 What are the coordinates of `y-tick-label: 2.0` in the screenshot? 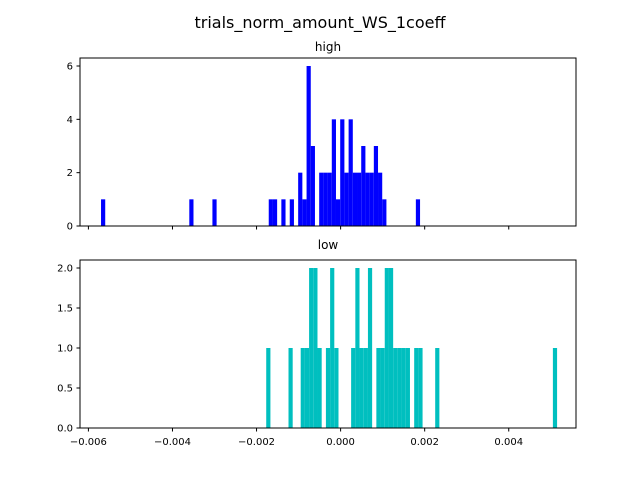 It's located at (65, 269).